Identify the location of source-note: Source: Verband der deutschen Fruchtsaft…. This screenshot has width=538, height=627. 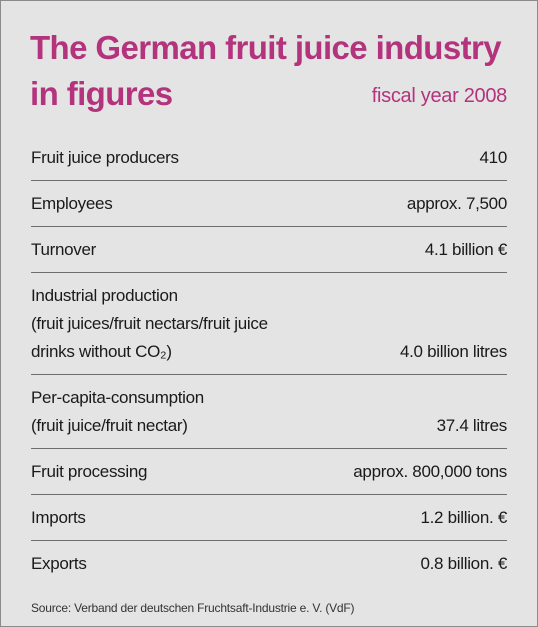
(193, 608).